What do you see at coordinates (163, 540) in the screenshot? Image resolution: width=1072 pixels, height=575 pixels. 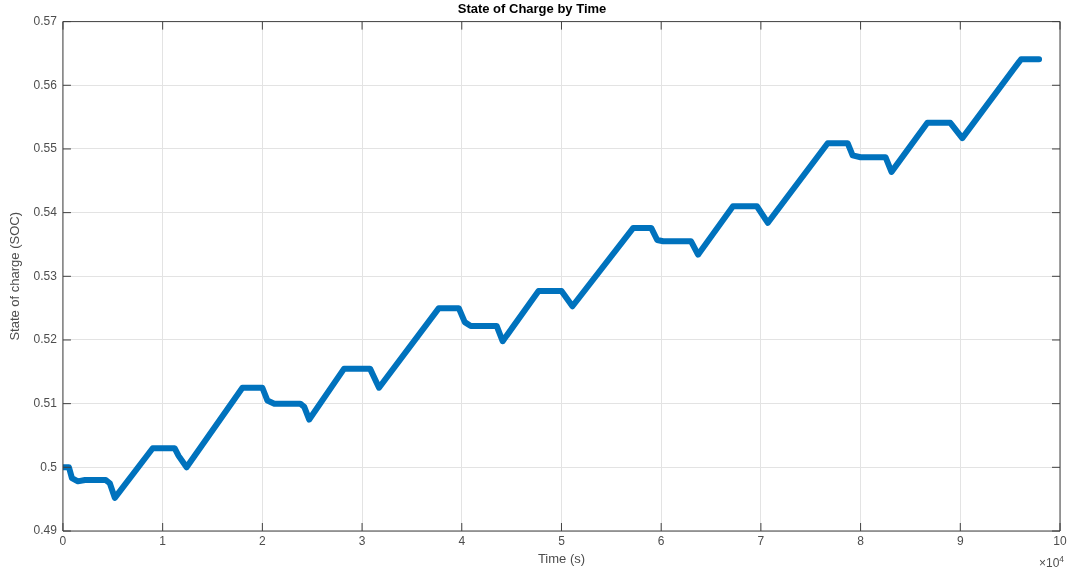 I see `x-tick-label: 1` at bounding box center [163, 540].